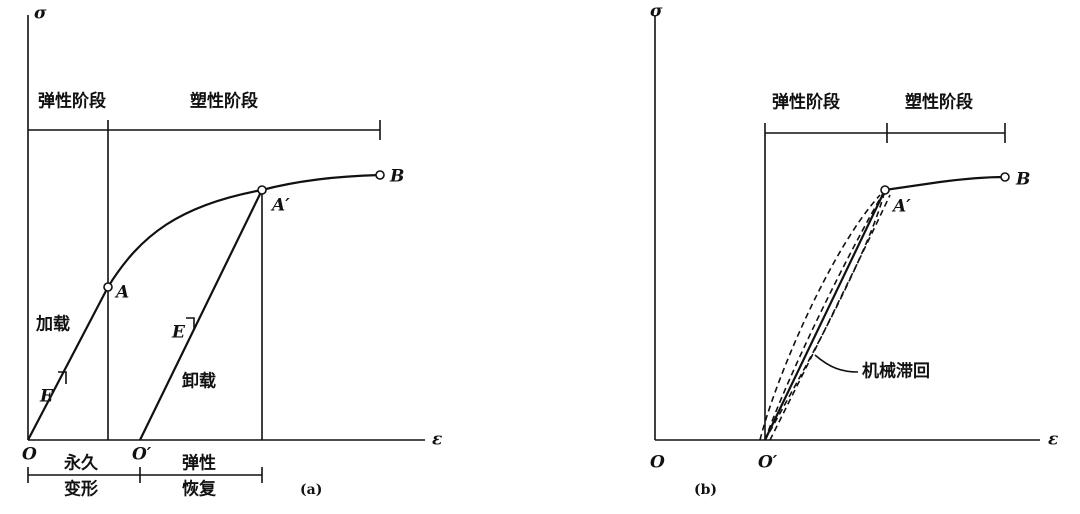 Image resolution: width=1080 pixels, height=514 pixels. What do you see at coordinates (199, 489) in the screenshot?
I see `label: 恢复` at bounding box center [199, 489].